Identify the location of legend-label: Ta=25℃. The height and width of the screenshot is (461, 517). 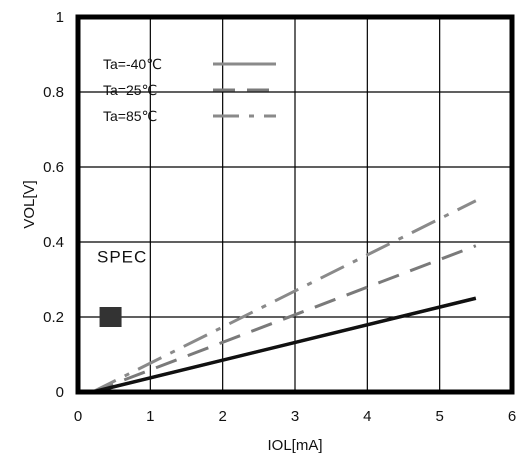
(130, 90).